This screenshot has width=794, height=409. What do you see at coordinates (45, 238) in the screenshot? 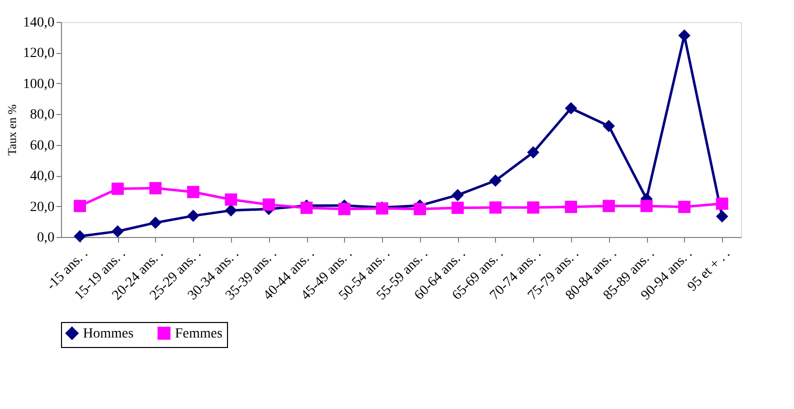
I see `y-tick-label: 0,0` at bounding box center [45, 238].